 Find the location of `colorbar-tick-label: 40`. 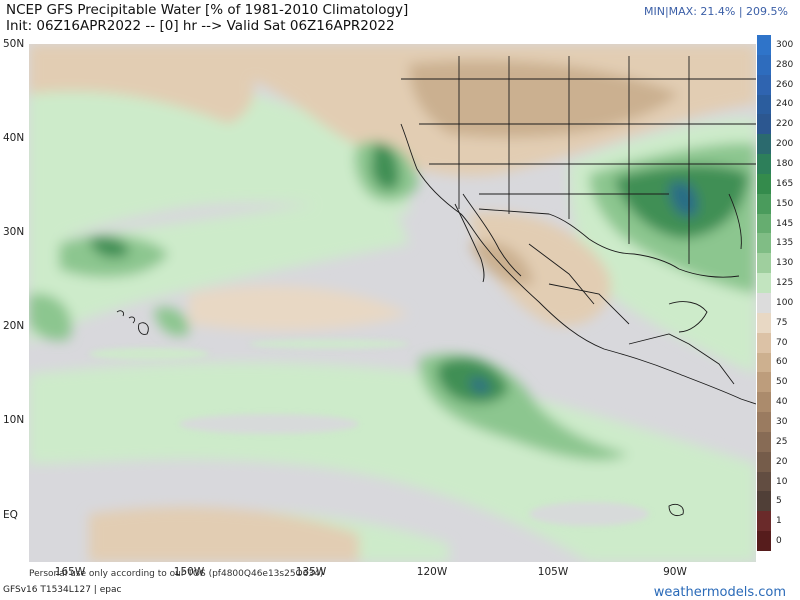

colorbar-tick-label: 40 is located at coordinates (782, 402).